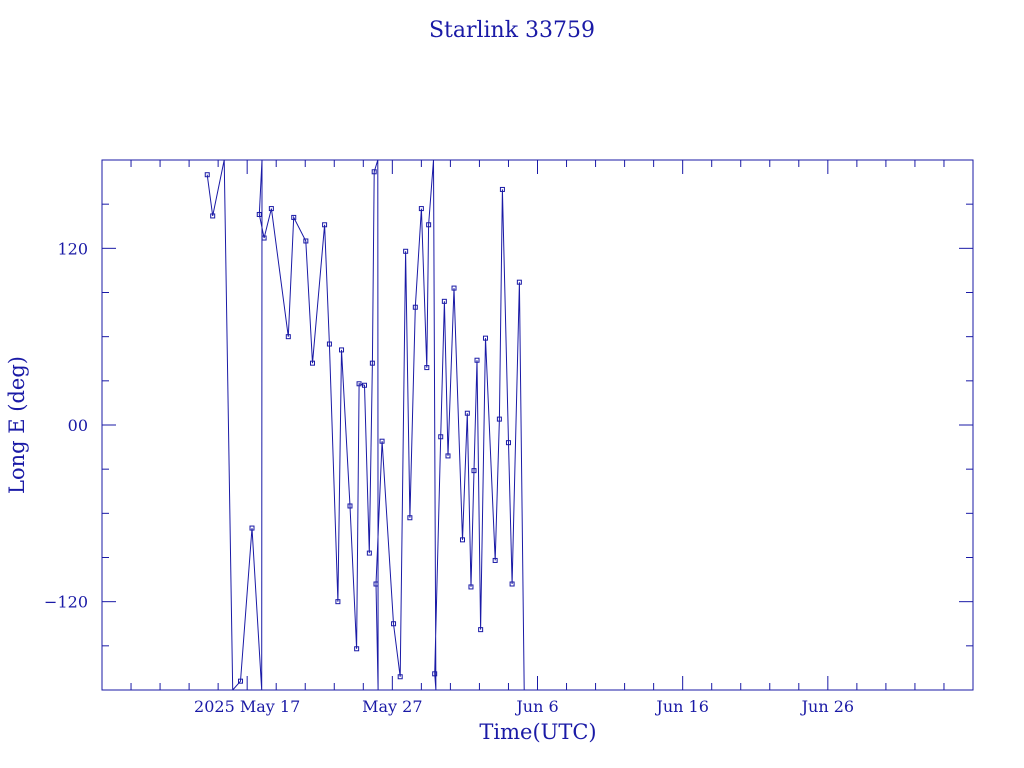 The height and width of the screenshot is (768, 1024). Describe the element at coordinates (392, 706) in the screenshot. I see `x-tick-label: May 27` at that location.